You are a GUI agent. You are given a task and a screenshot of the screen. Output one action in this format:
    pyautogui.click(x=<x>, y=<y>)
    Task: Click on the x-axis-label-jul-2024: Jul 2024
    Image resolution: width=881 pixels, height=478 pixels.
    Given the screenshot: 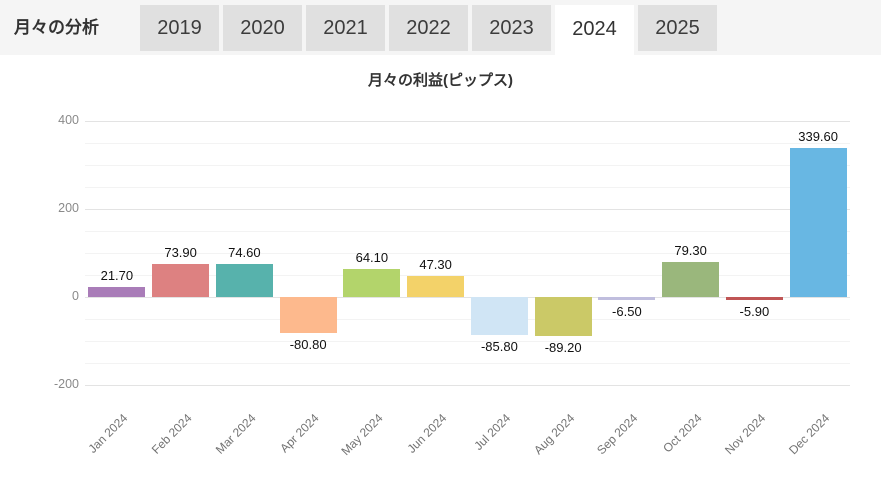 What is the action you would take?
    pyautogui.click(x=492, y=432)
    